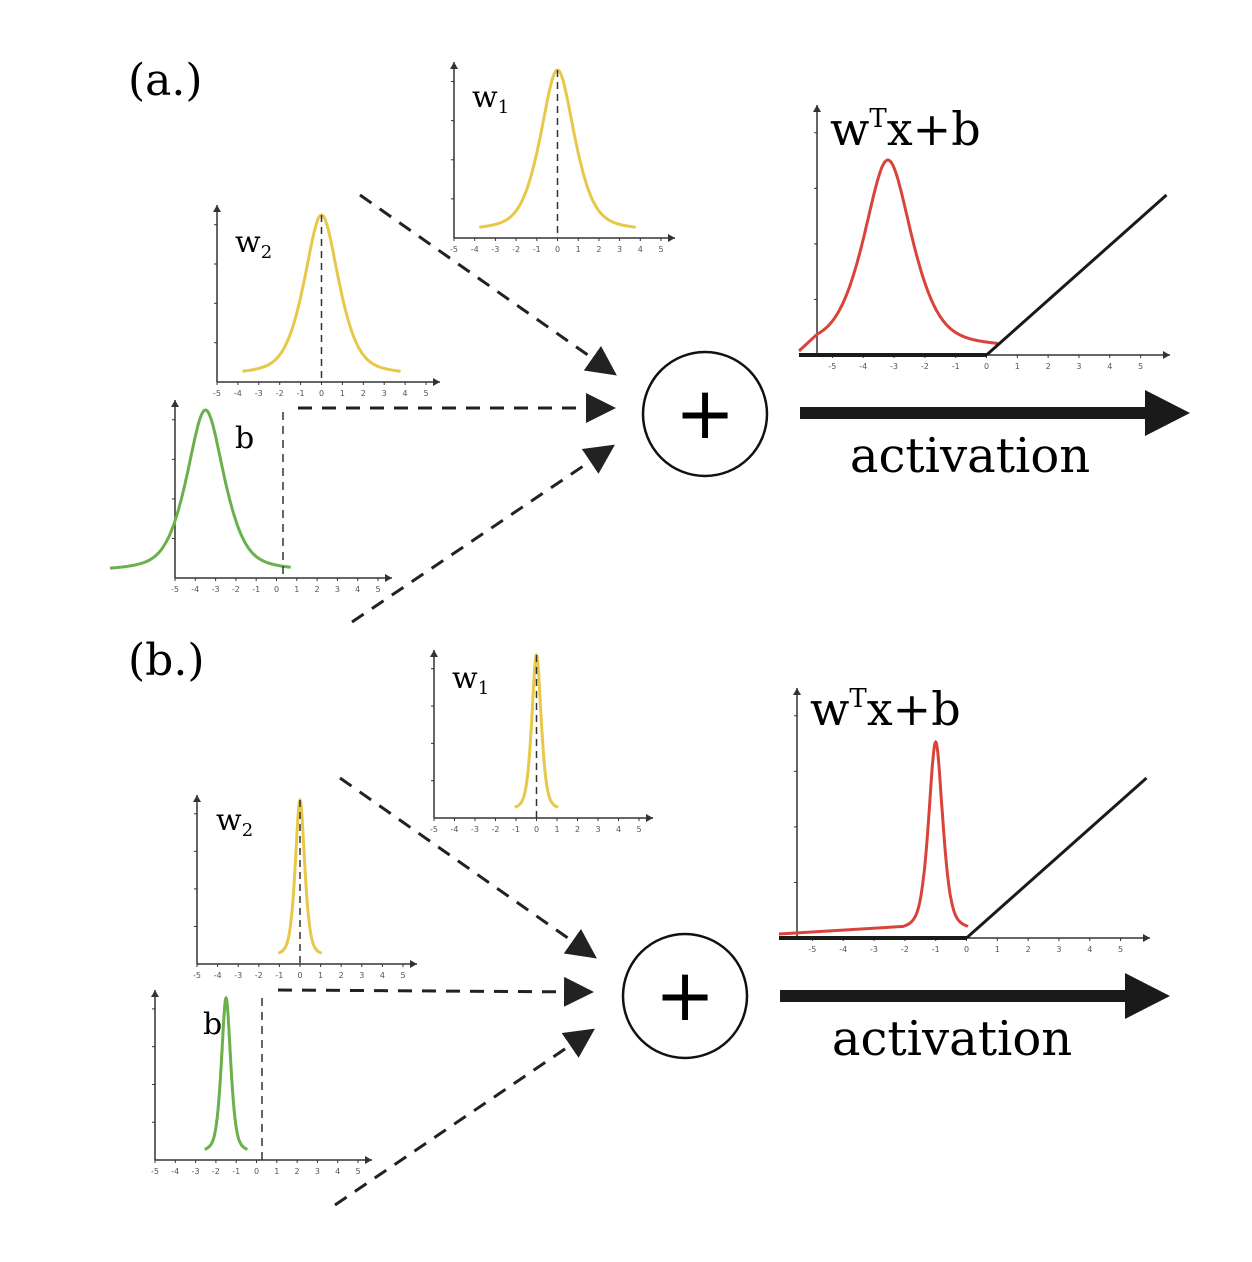 This screenshot has height=1262, width=1252. What do you see at coordinates (166, 660) in the screenshot?
I see `panel-b-label: (b.)` at bounding box center [166, 660].